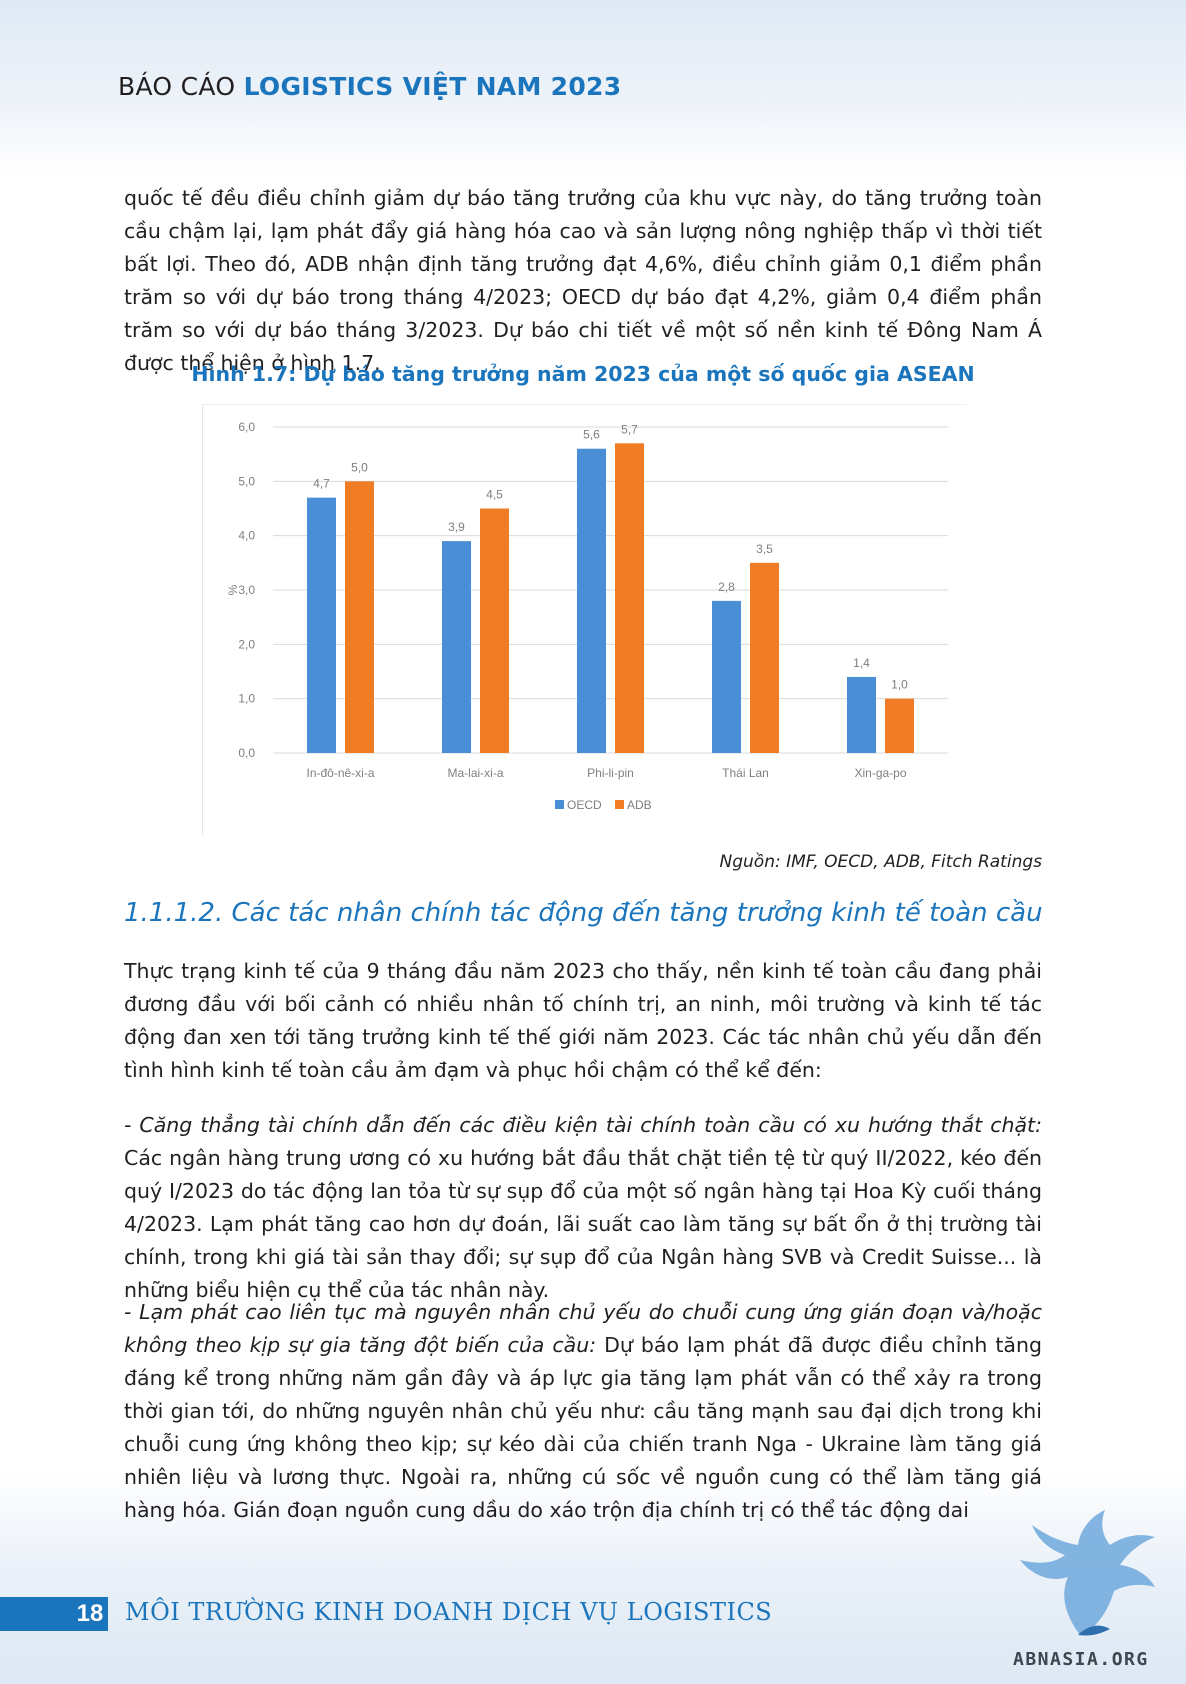  I want to click on data-label: 3,5, so click(764, 549).